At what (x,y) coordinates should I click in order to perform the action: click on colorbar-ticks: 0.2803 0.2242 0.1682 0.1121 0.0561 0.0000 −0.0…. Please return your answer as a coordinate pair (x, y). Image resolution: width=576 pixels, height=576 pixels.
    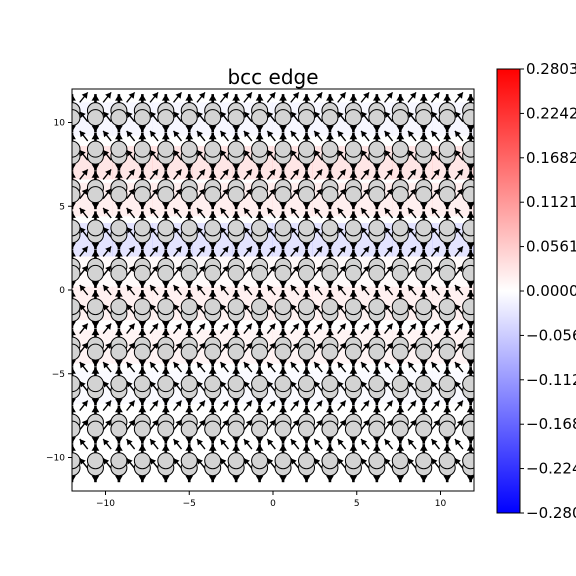
    Looking at the image, I should click on (548, 291).